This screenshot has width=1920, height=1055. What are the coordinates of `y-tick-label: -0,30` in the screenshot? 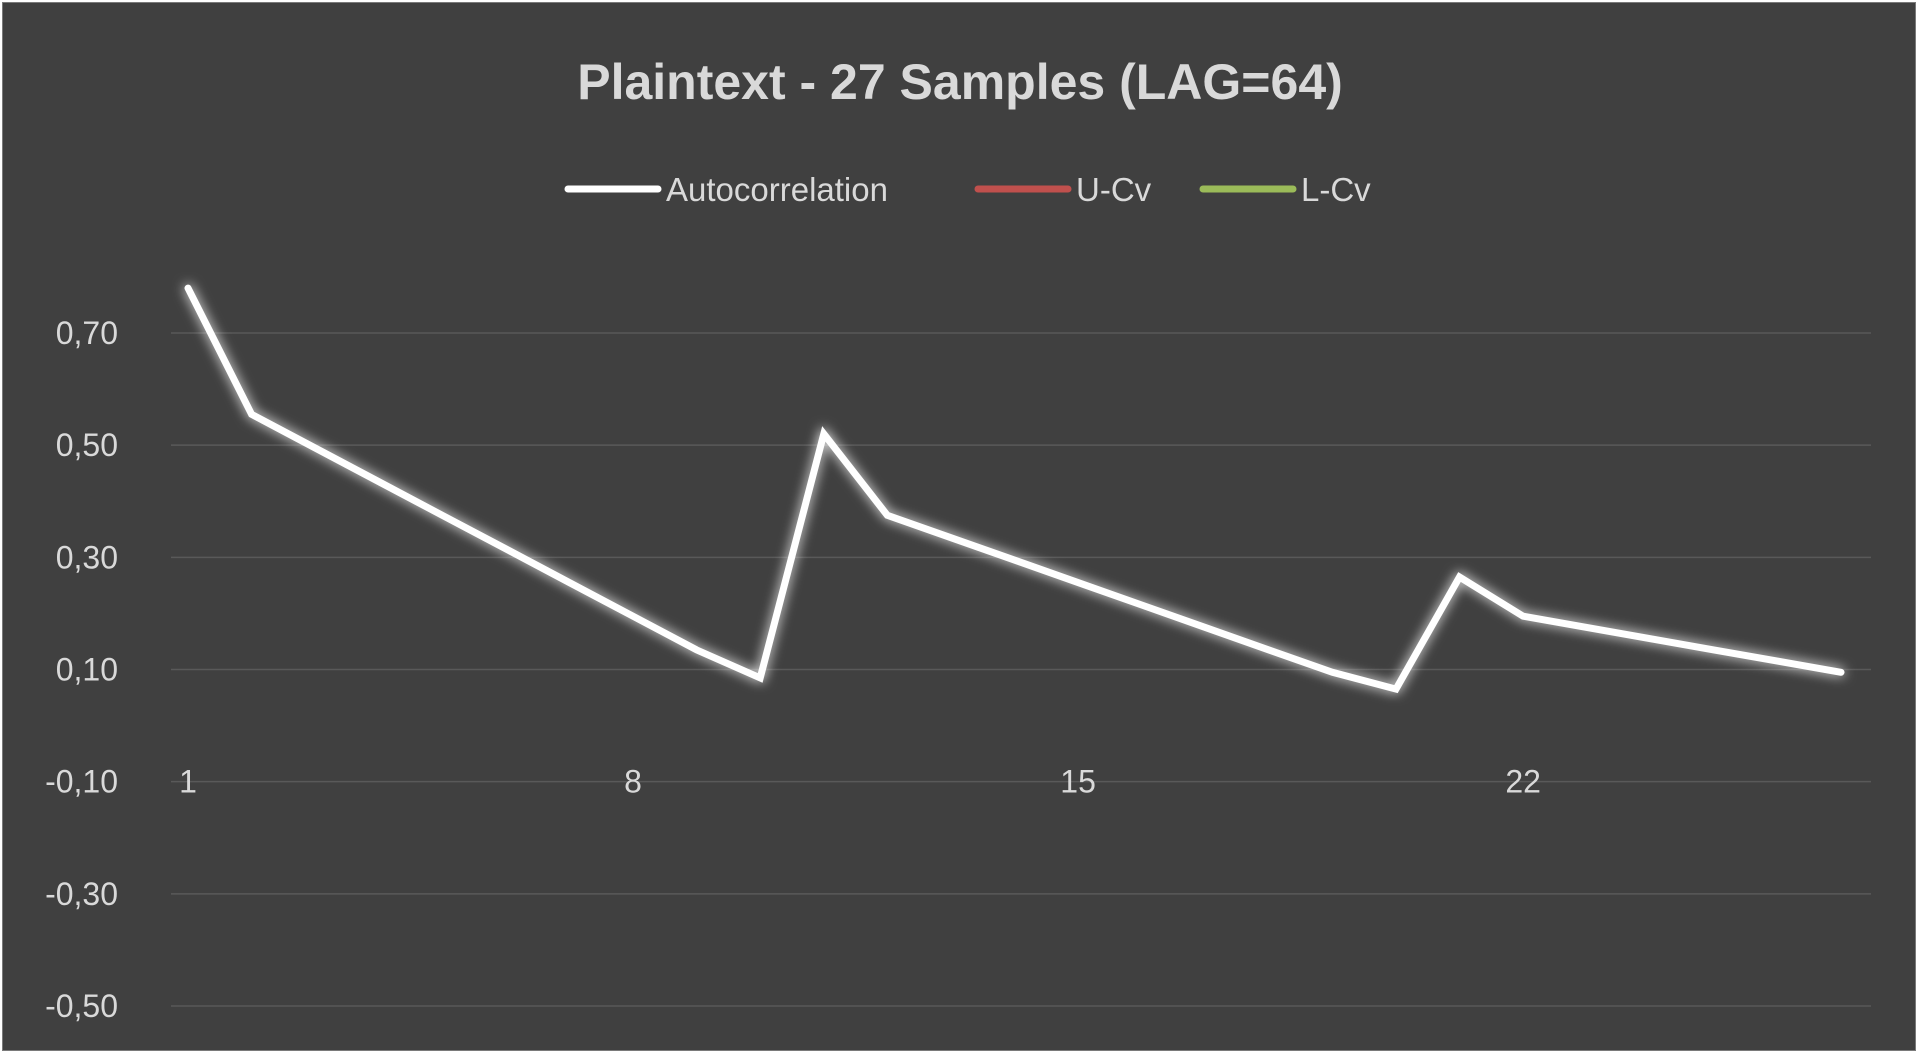 It's located at (81, 894).